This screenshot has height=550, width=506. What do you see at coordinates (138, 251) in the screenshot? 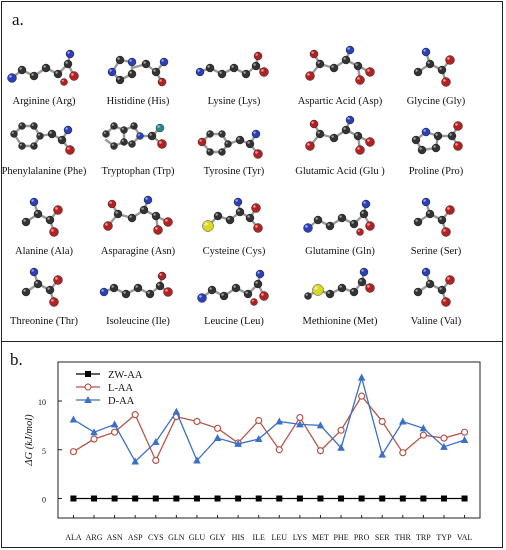
I see `molecule-name: Asparagine (Asn)` at bounding box center [138, 251].